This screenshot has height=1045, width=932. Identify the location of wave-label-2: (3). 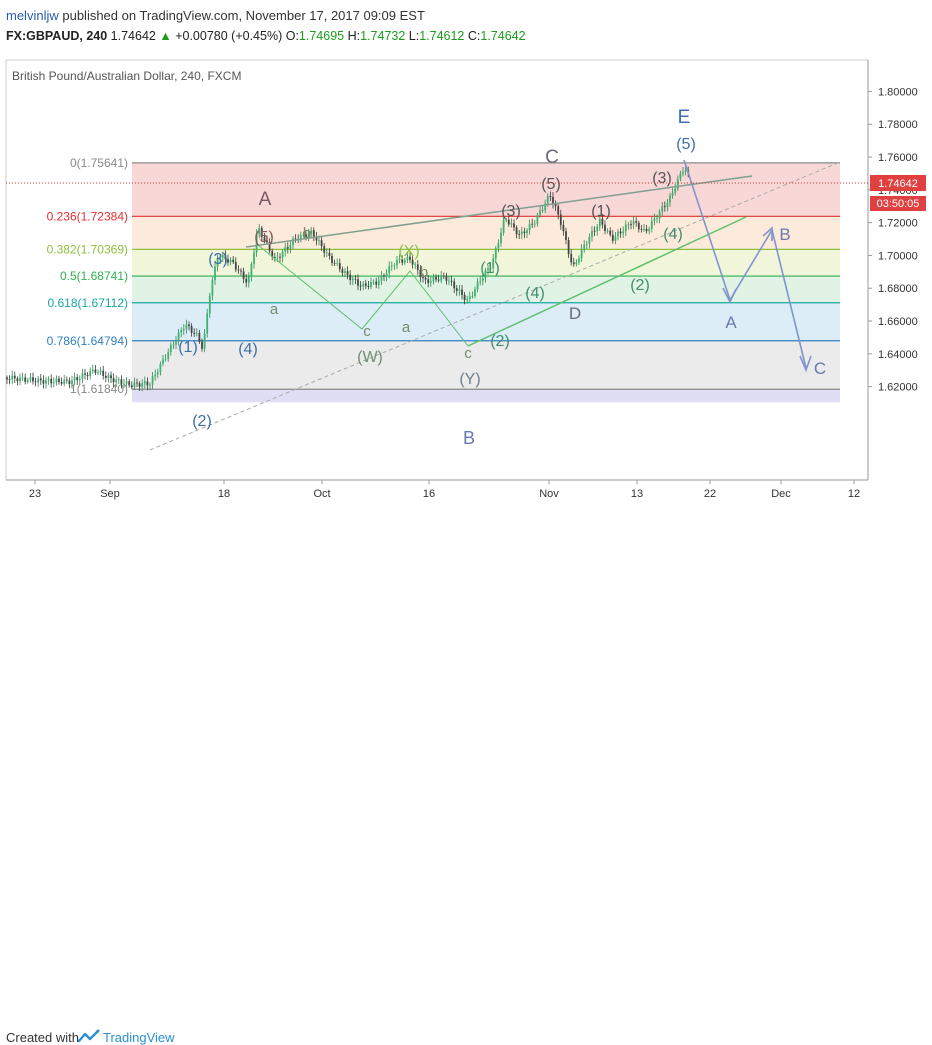
(218, 259).